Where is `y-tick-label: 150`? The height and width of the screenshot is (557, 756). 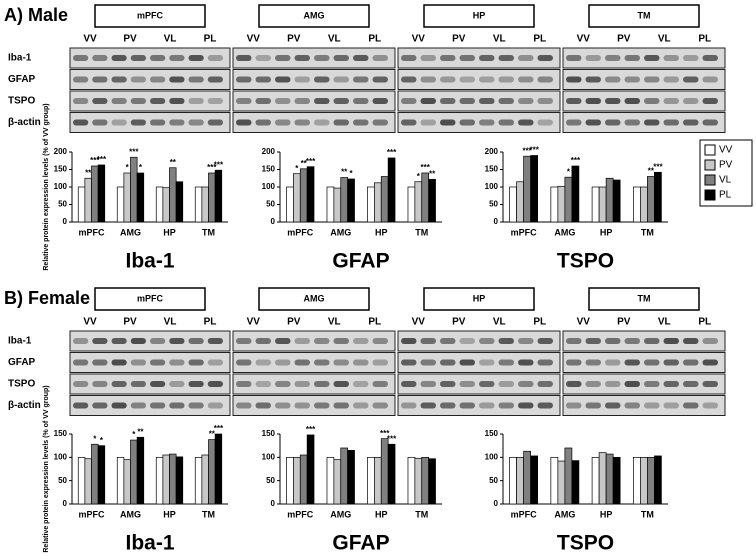
y-tick-label: 150 is located at coordinates (61, 433).